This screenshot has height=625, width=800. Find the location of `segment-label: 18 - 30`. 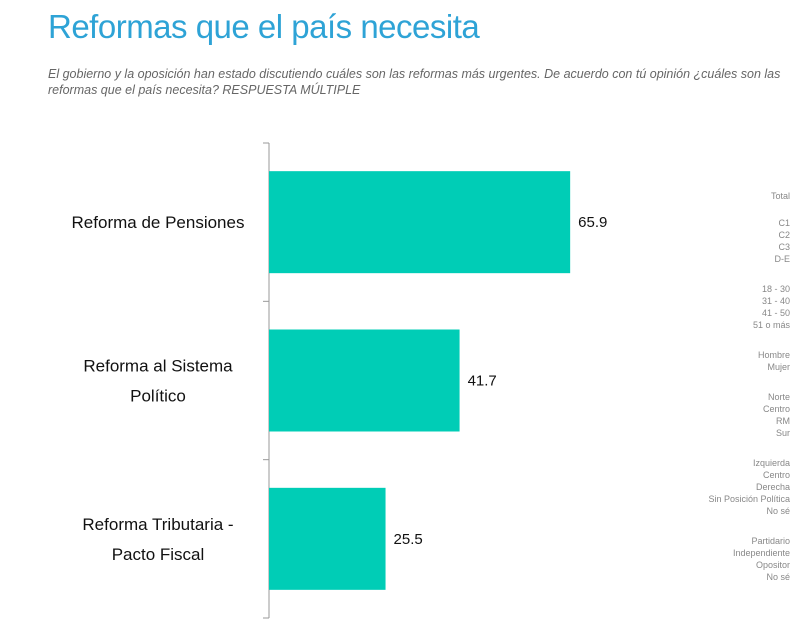

segment-label: 18 - 30 is located at coordinates (775, 289).